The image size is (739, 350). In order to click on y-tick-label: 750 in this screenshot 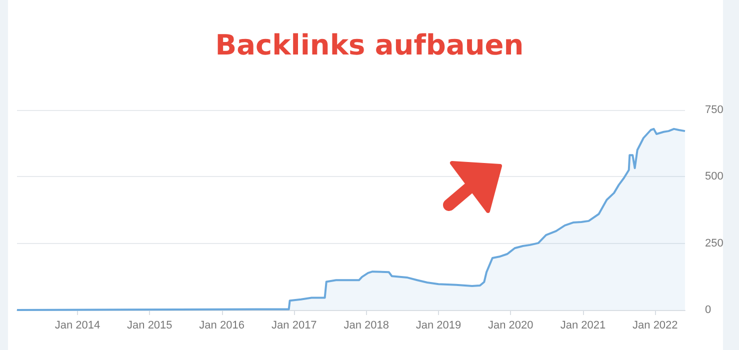, I will do `click(714, 110)`.